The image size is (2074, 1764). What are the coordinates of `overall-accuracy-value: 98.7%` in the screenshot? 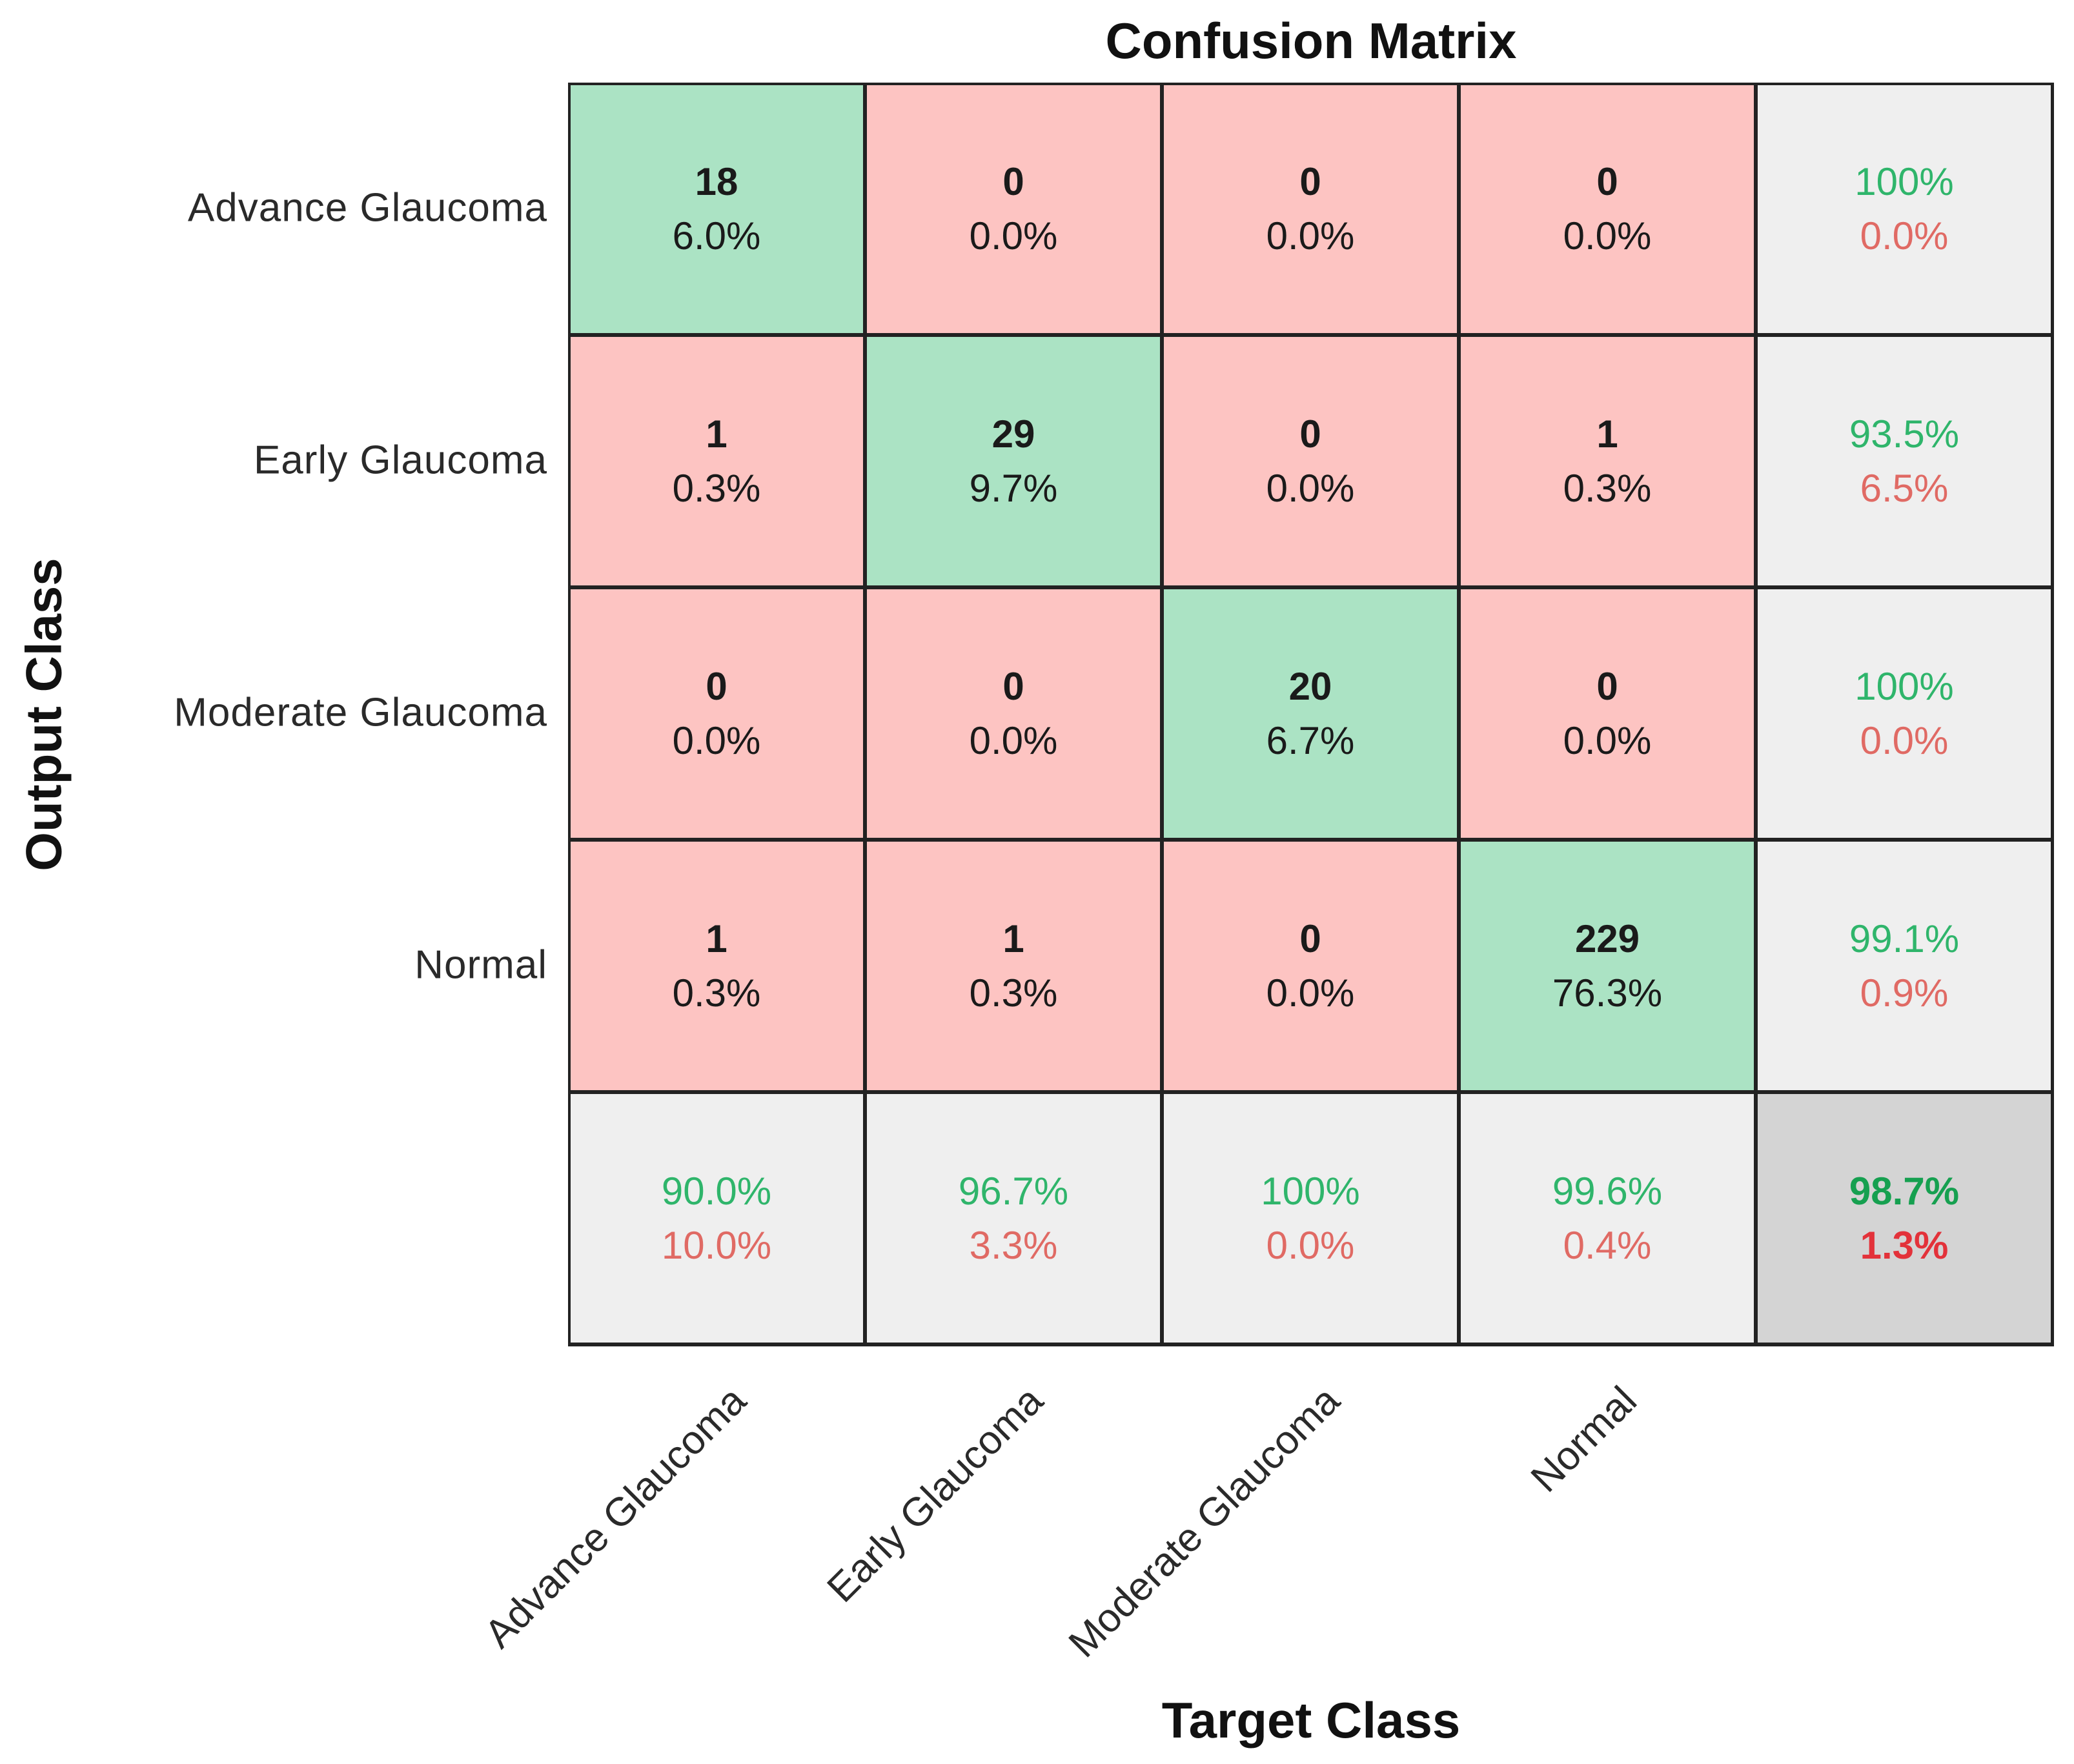 It's located at (1904, 1191).